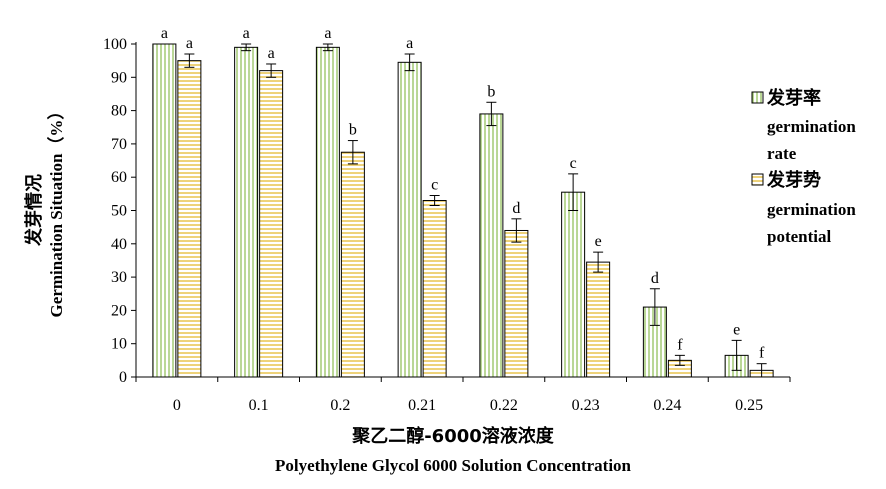 Image resolution: width=886 pixels, height=489 pixels. What do you see at coordinates (799, 236) in the screenshot?
I see `legend-label-germination-potential-en-2: potential` at bounding box center [799, 236].